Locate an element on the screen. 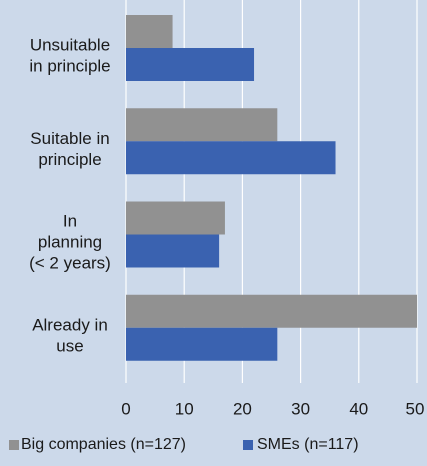  legend-label-1: SMEs (n=117) is located at coordinates (308, 444).